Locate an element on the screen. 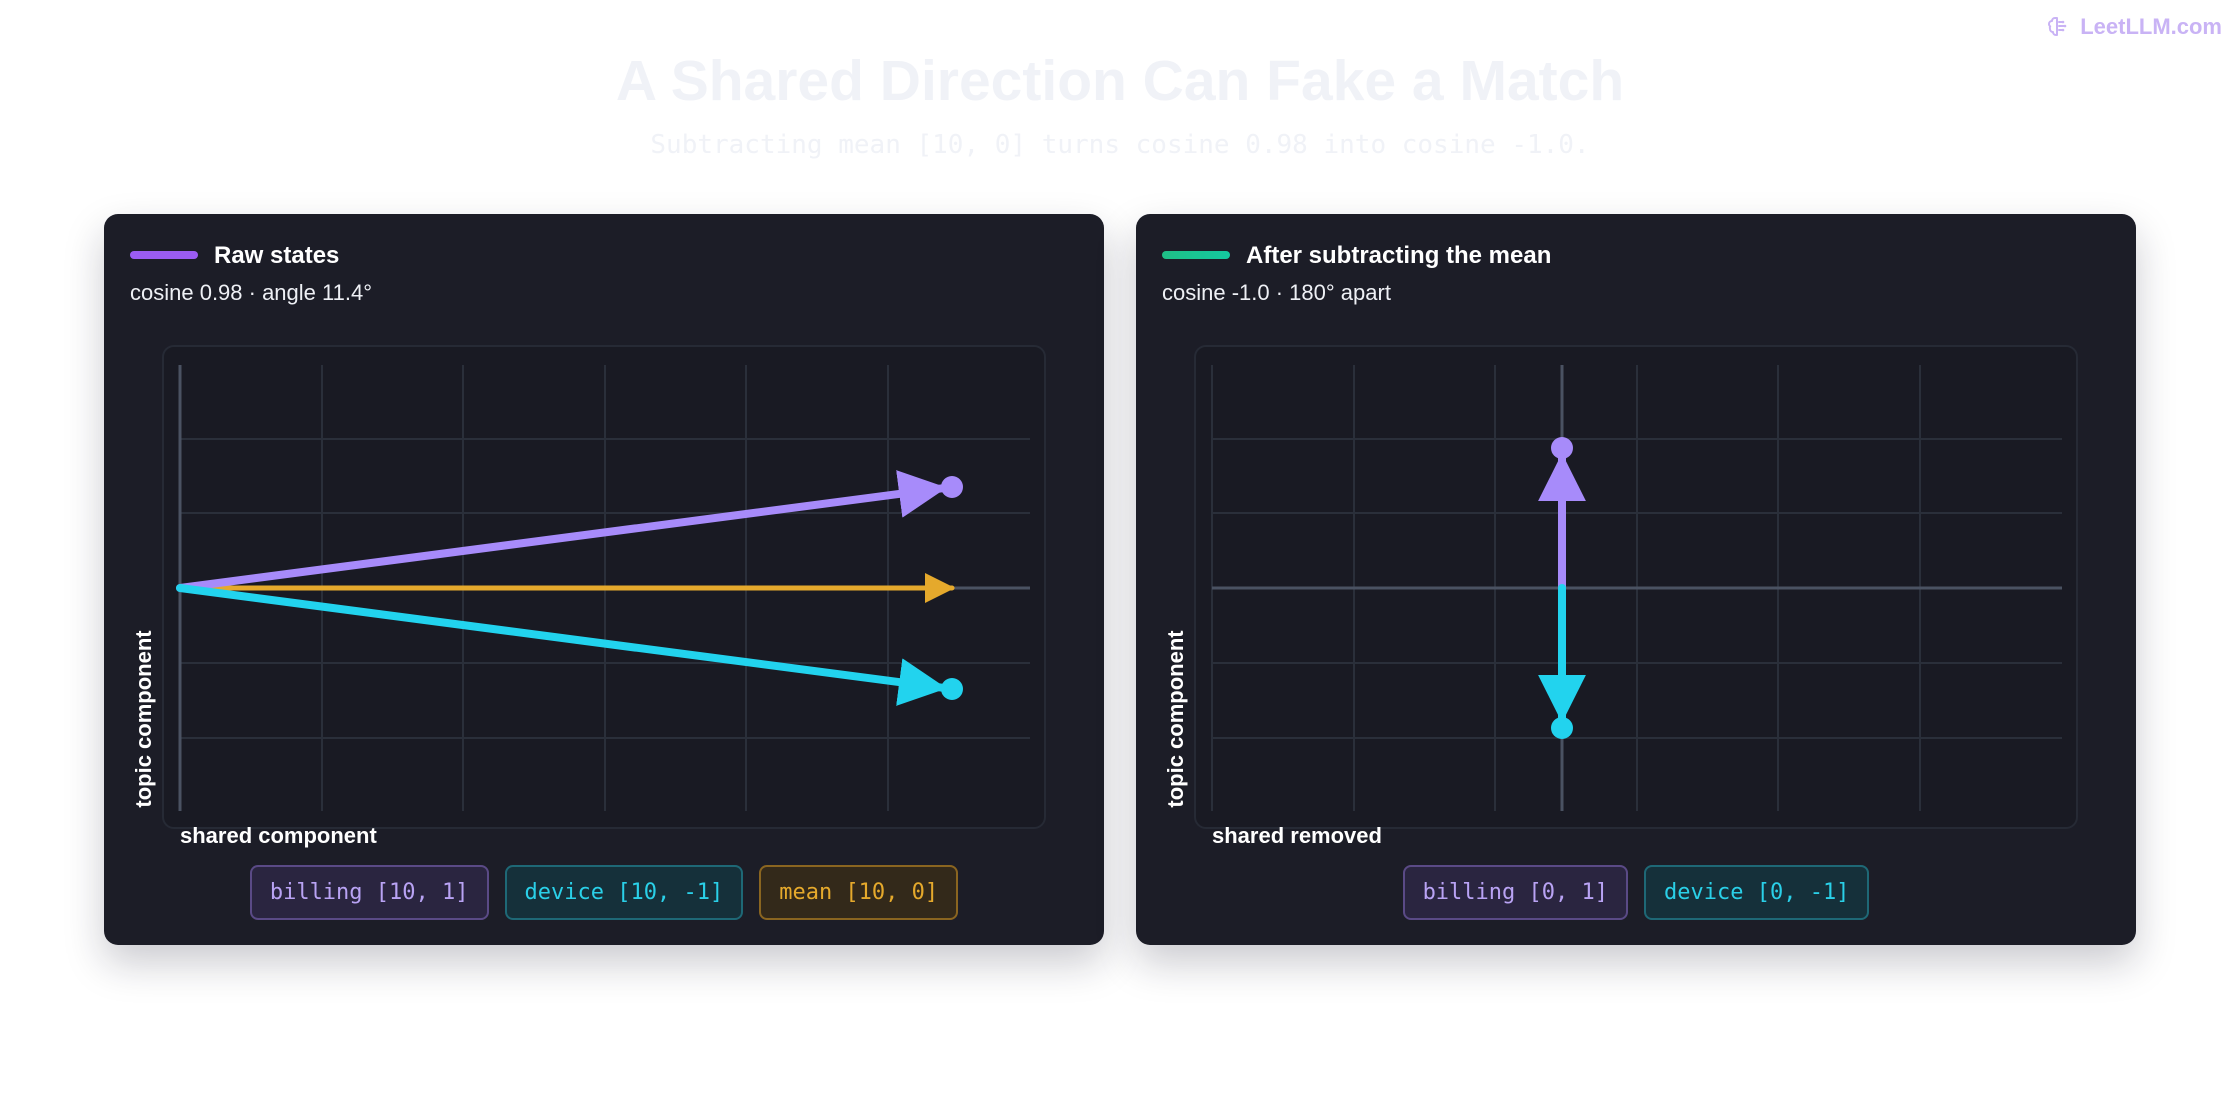 This screenshot has height=1120, width=2240. chip-device: device [10, -1] is located at coordinates (624, 892).